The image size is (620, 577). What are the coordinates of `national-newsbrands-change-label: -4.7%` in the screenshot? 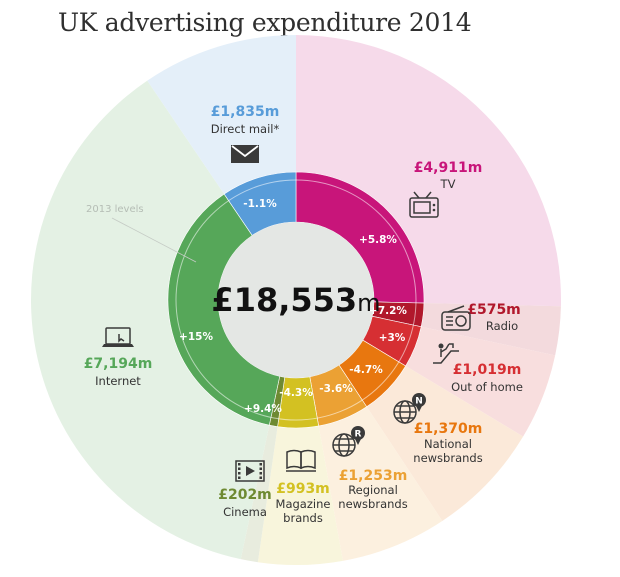 It's located at (366, 370).